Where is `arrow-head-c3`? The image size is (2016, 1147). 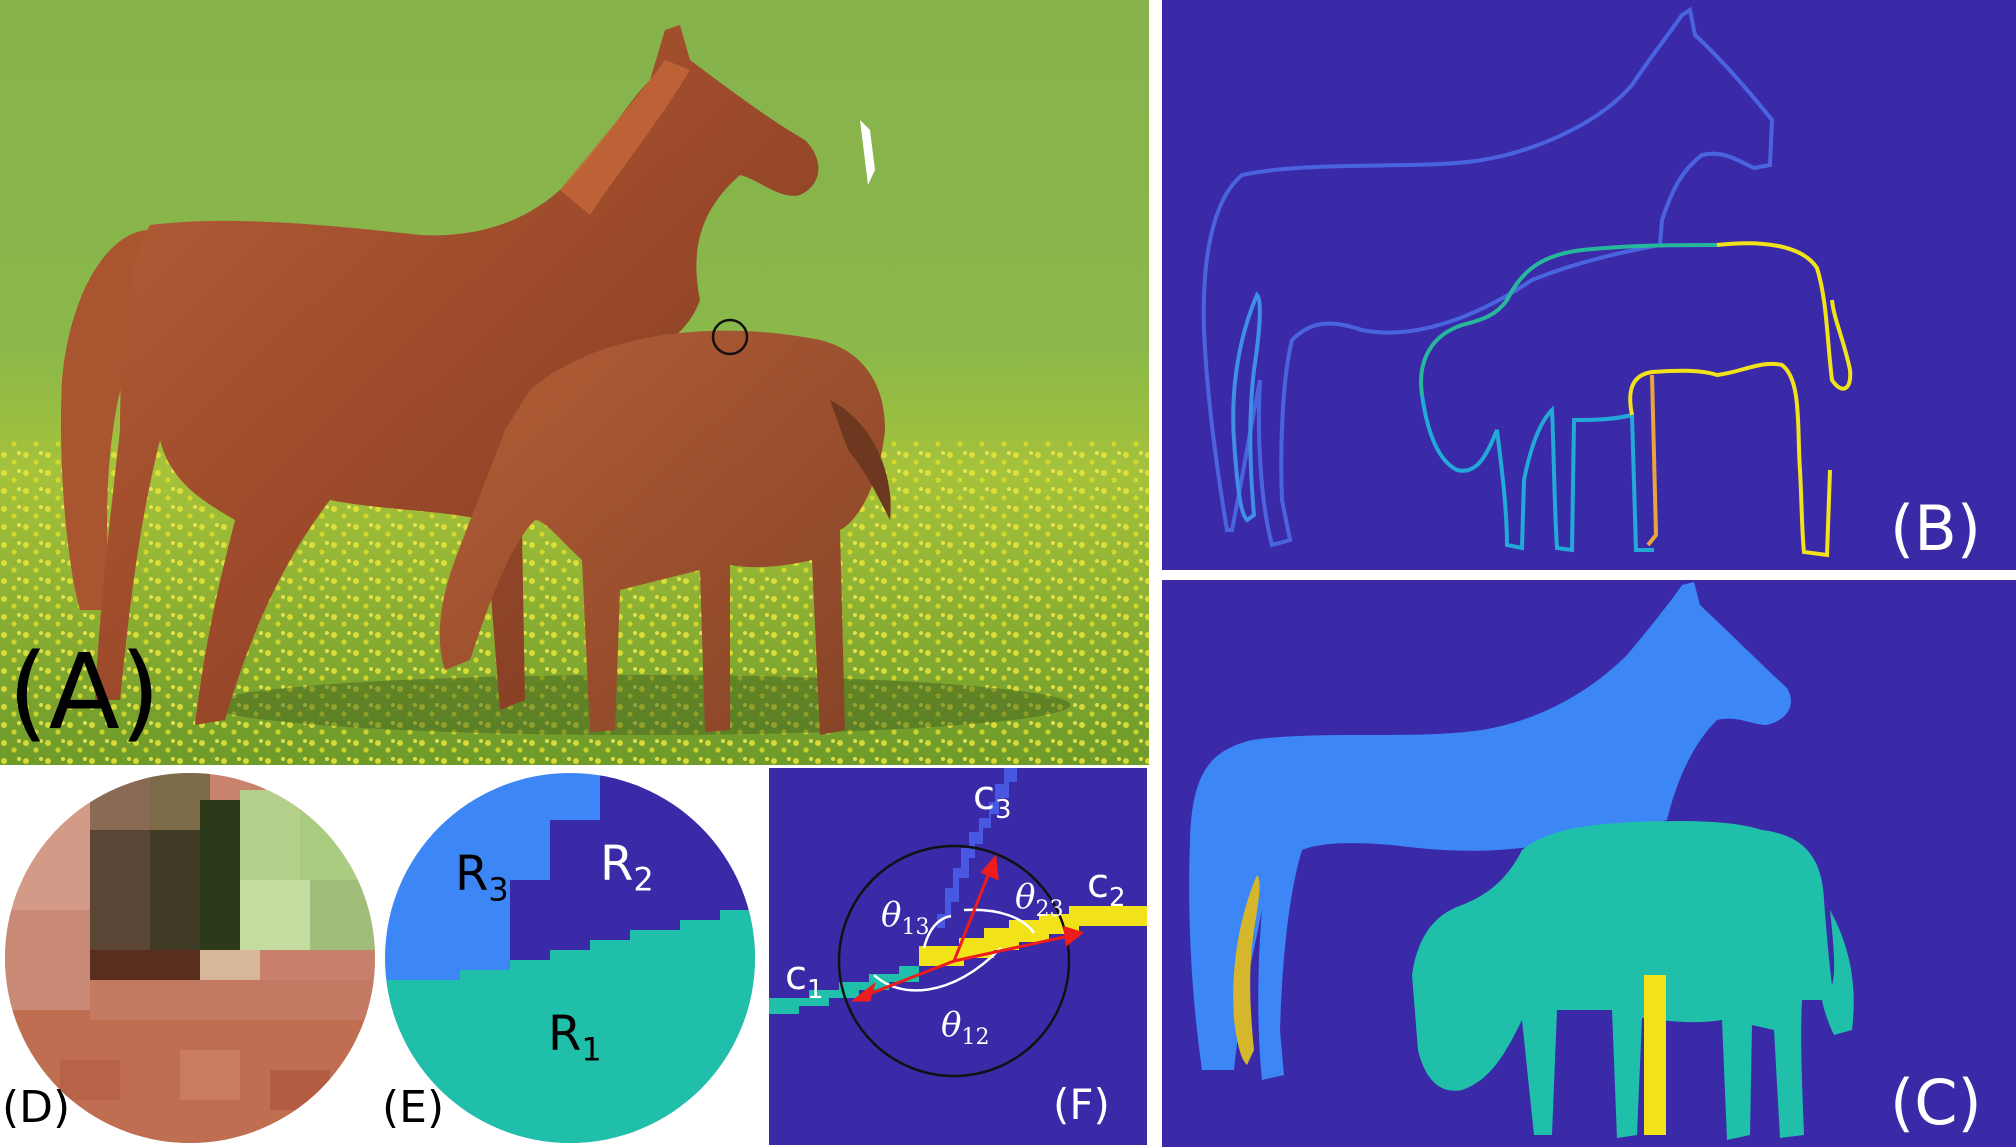
arrow-head-c3 is located at coordinates (989, 867).